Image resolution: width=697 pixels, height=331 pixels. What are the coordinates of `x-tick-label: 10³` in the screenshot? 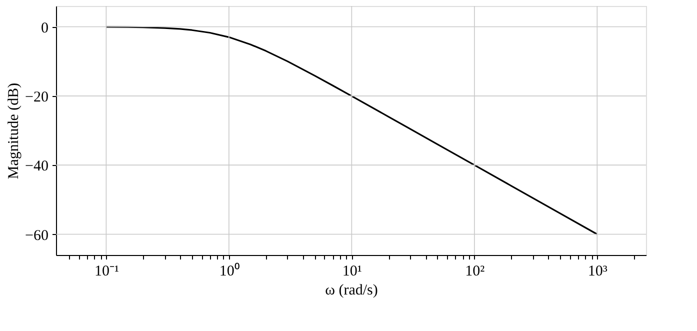 It's located at (598, 272).